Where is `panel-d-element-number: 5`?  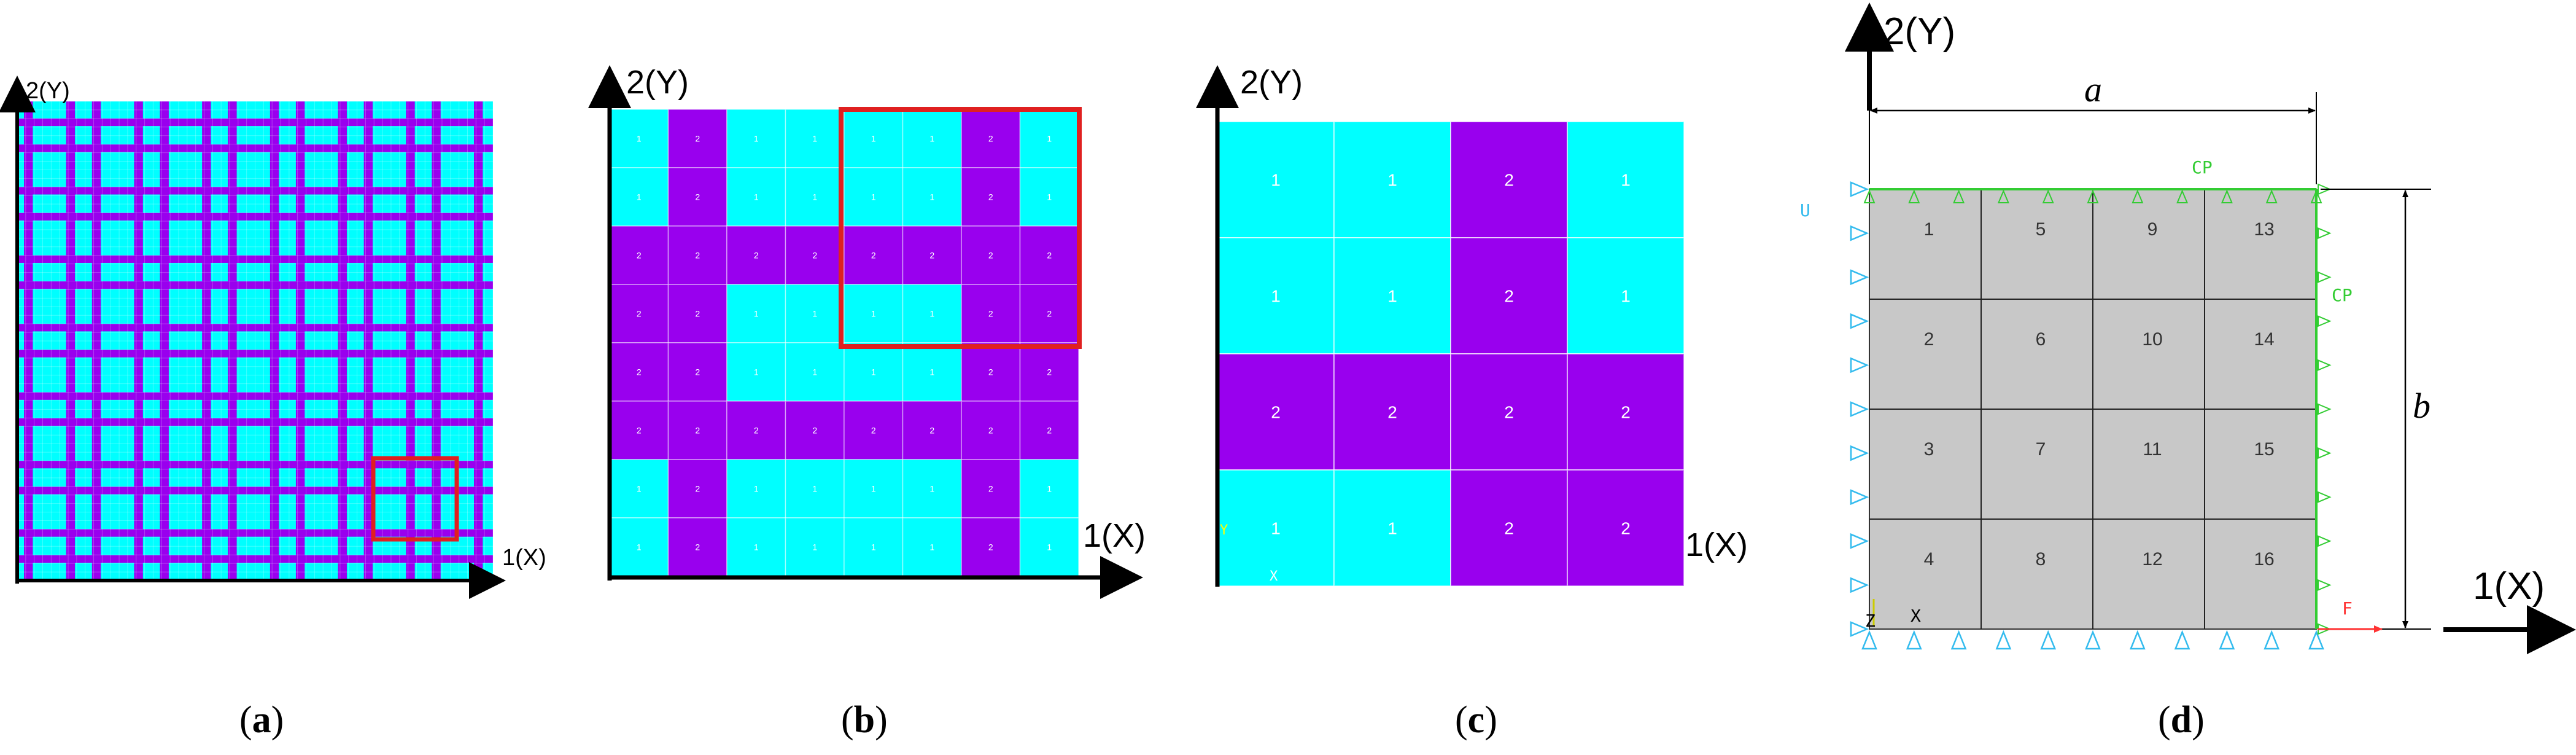
panel-d-element-number: 5 is located at coordinates (2041, 230).